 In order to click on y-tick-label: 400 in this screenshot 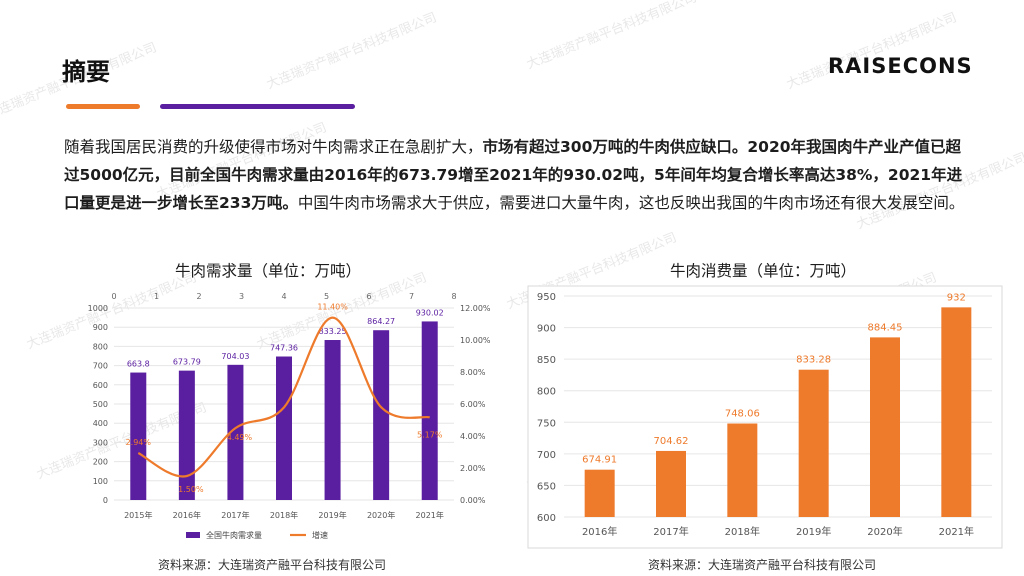, I will do `click(100, 423)`.